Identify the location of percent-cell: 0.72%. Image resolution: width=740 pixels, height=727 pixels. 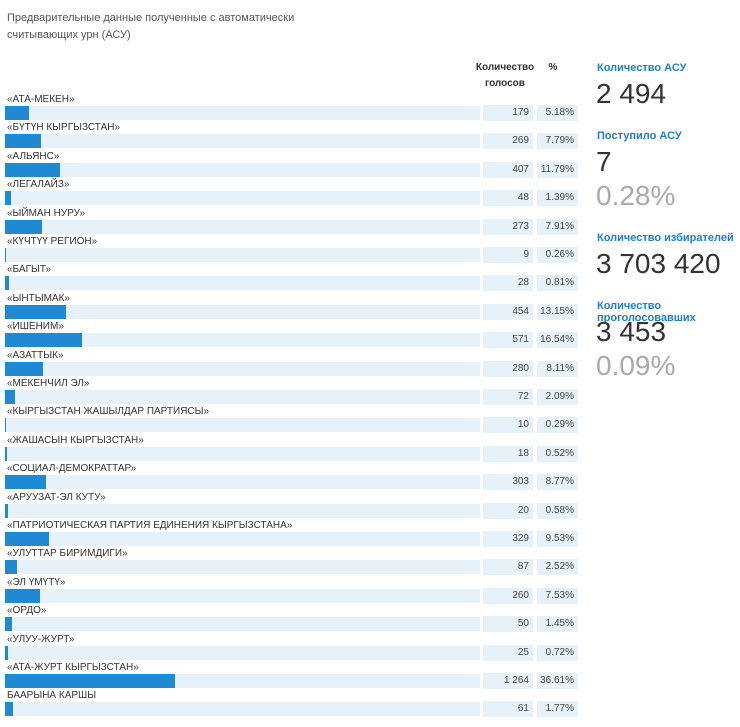
(557, 652).